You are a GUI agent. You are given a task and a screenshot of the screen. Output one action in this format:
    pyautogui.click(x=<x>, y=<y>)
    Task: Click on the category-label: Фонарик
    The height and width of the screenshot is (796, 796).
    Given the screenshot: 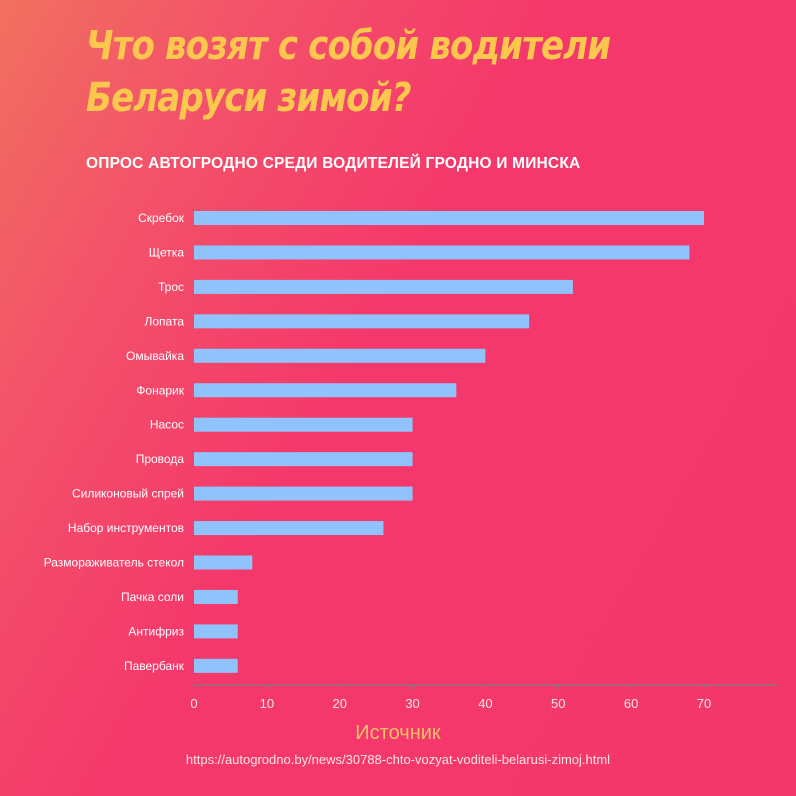 What is the action you would take?
    pyautogui.click(x=160, y=390)
    